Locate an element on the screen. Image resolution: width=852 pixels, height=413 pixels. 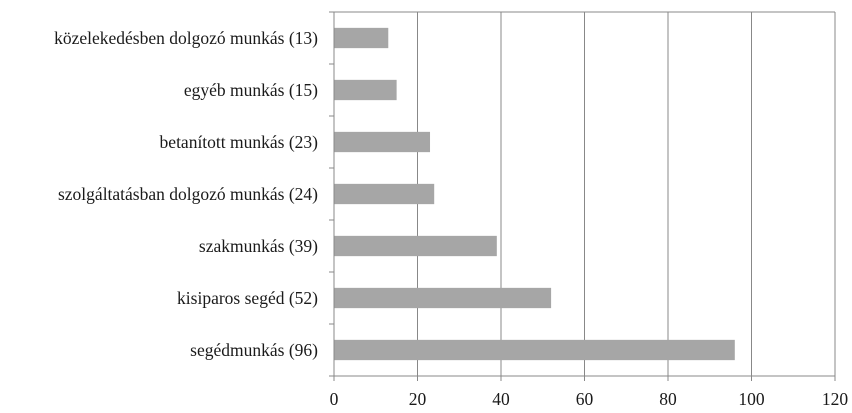
category-label: közelekedésben dolgozó munkás (13) is located at coordinates (186, 38).